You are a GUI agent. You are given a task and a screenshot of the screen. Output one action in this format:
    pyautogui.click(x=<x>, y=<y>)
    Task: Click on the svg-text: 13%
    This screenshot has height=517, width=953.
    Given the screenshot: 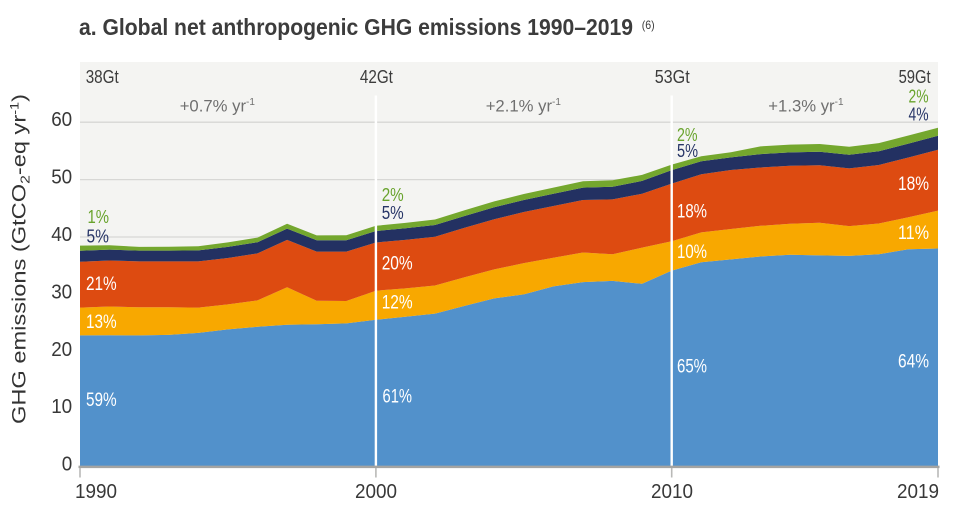 What is the action you would take?
    pyautogui.click(x=101, y=322)
    